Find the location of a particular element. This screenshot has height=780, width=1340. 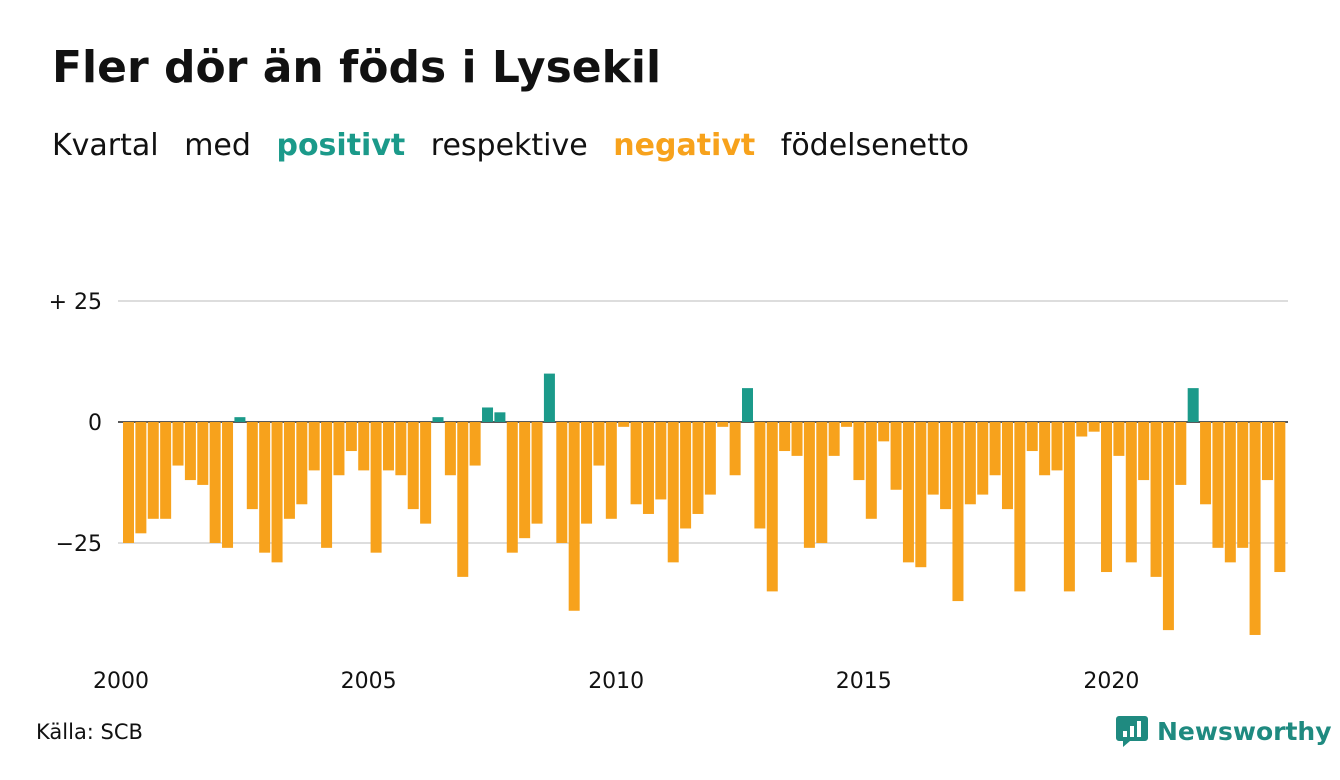

y-tick-label: −25 is located at coordinates (79, 544).